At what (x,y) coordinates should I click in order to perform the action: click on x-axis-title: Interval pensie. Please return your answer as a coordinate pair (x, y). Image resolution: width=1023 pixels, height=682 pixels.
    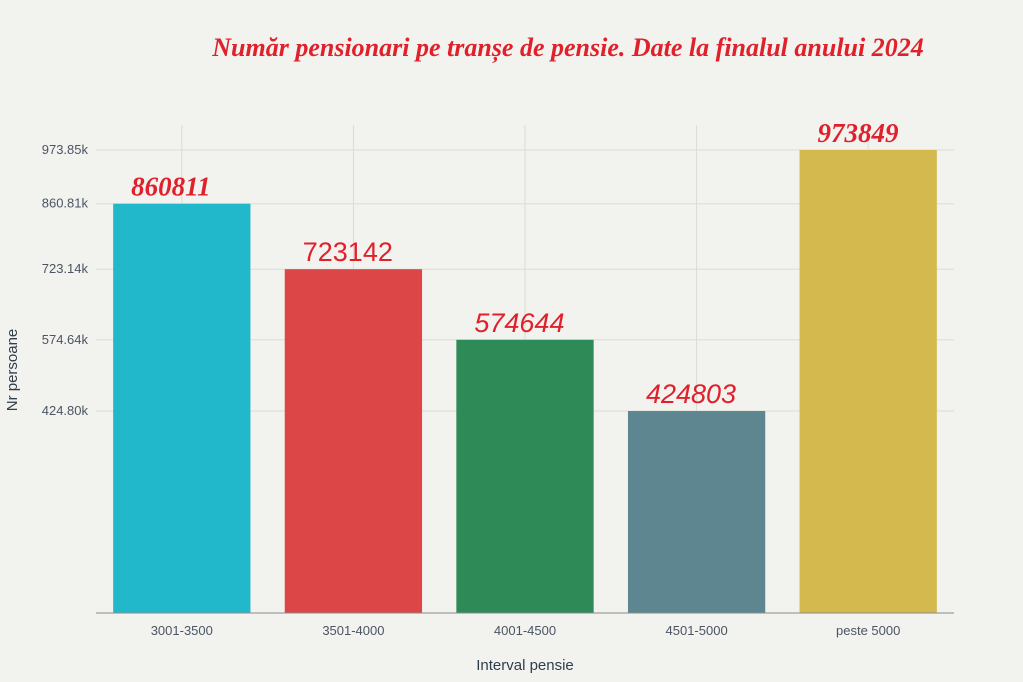
    Looking at the image, I should click on (525, 665).